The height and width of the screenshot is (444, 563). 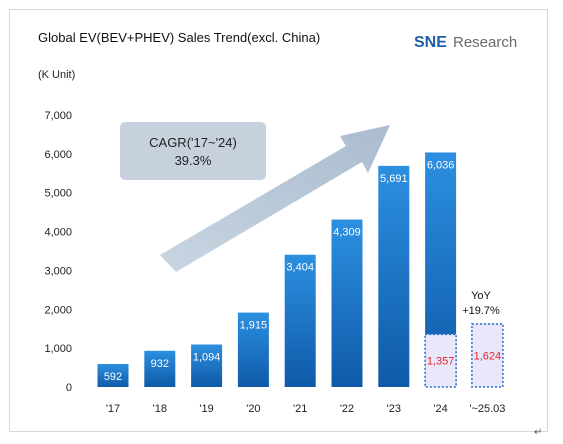 I want to click on highlight-value-label: 1,624, so click(x=488, y=356).